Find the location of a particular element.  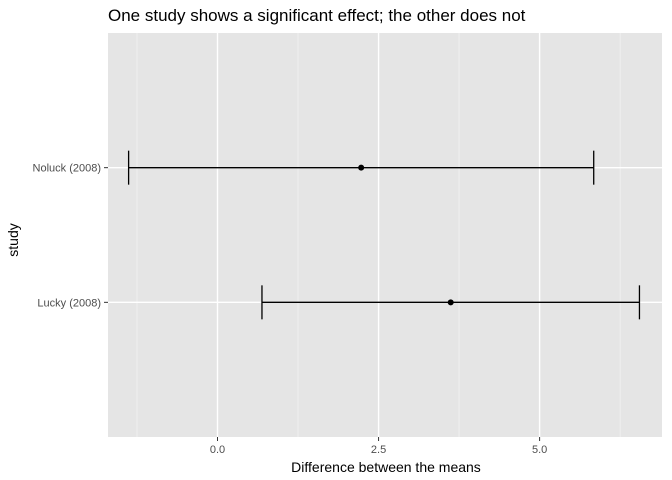

x-tick-label: 2.5 is located at coordinates (378, 450).